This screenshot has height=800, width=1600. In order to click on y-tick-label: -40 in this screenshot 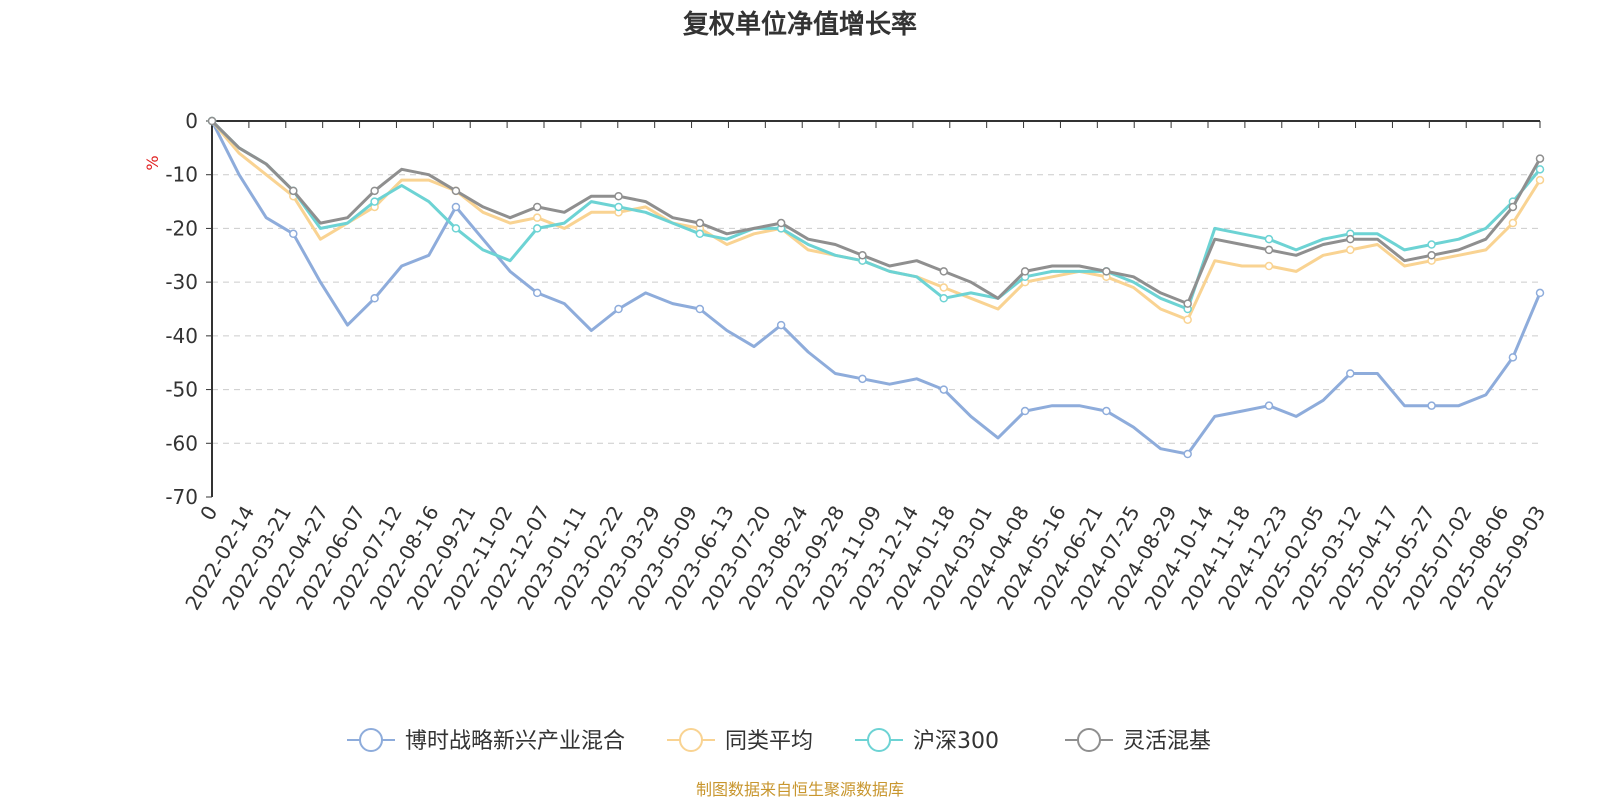, I will do `click(181, 336)`.